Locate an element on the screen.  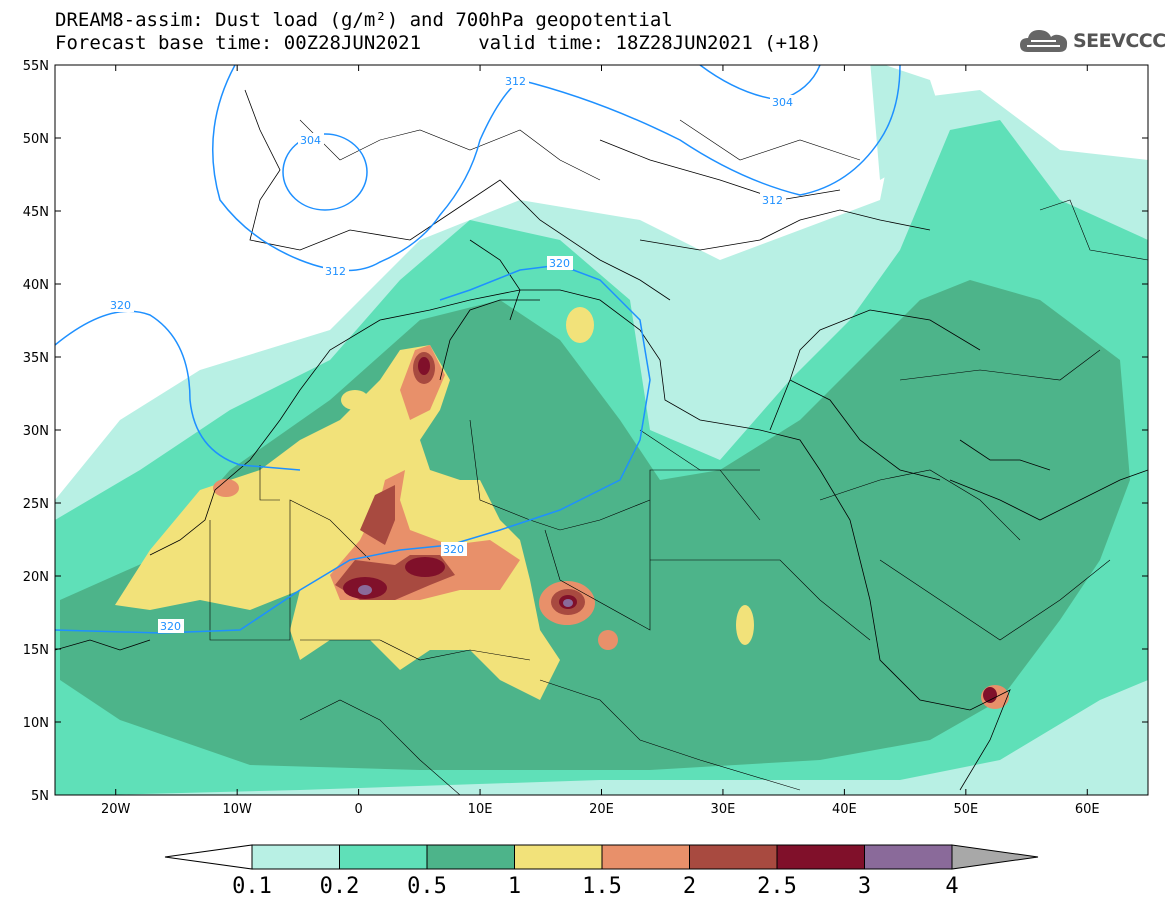
lat-label: 40N is located at coordinates (36, 285).